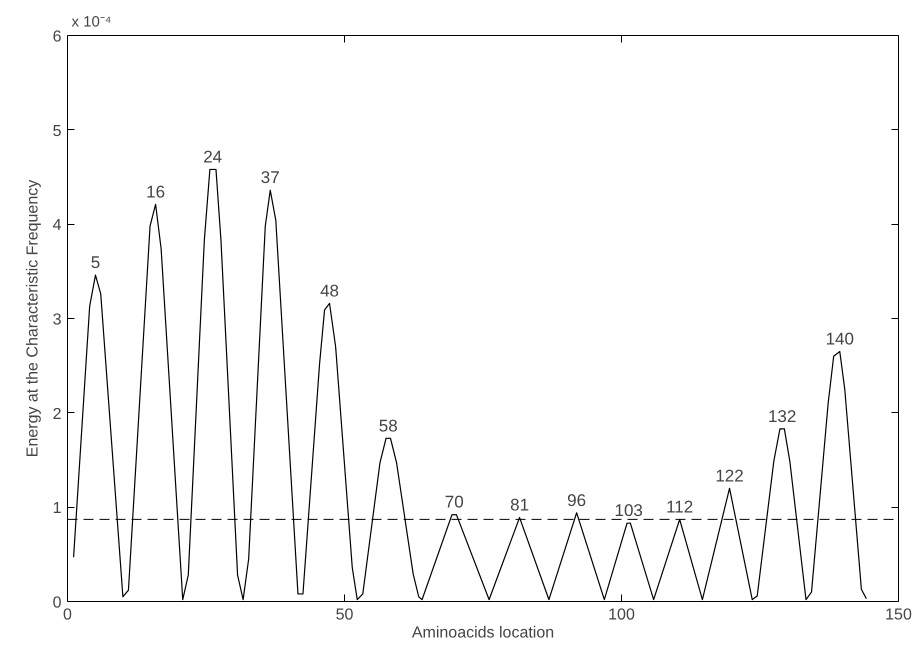 The height and width of the screenshot is (662, 913). Describe the element at coordinates (33, 319) in the screenshot. I see `y-axis-title: Energy at the Characteristic Frequency` at that location.